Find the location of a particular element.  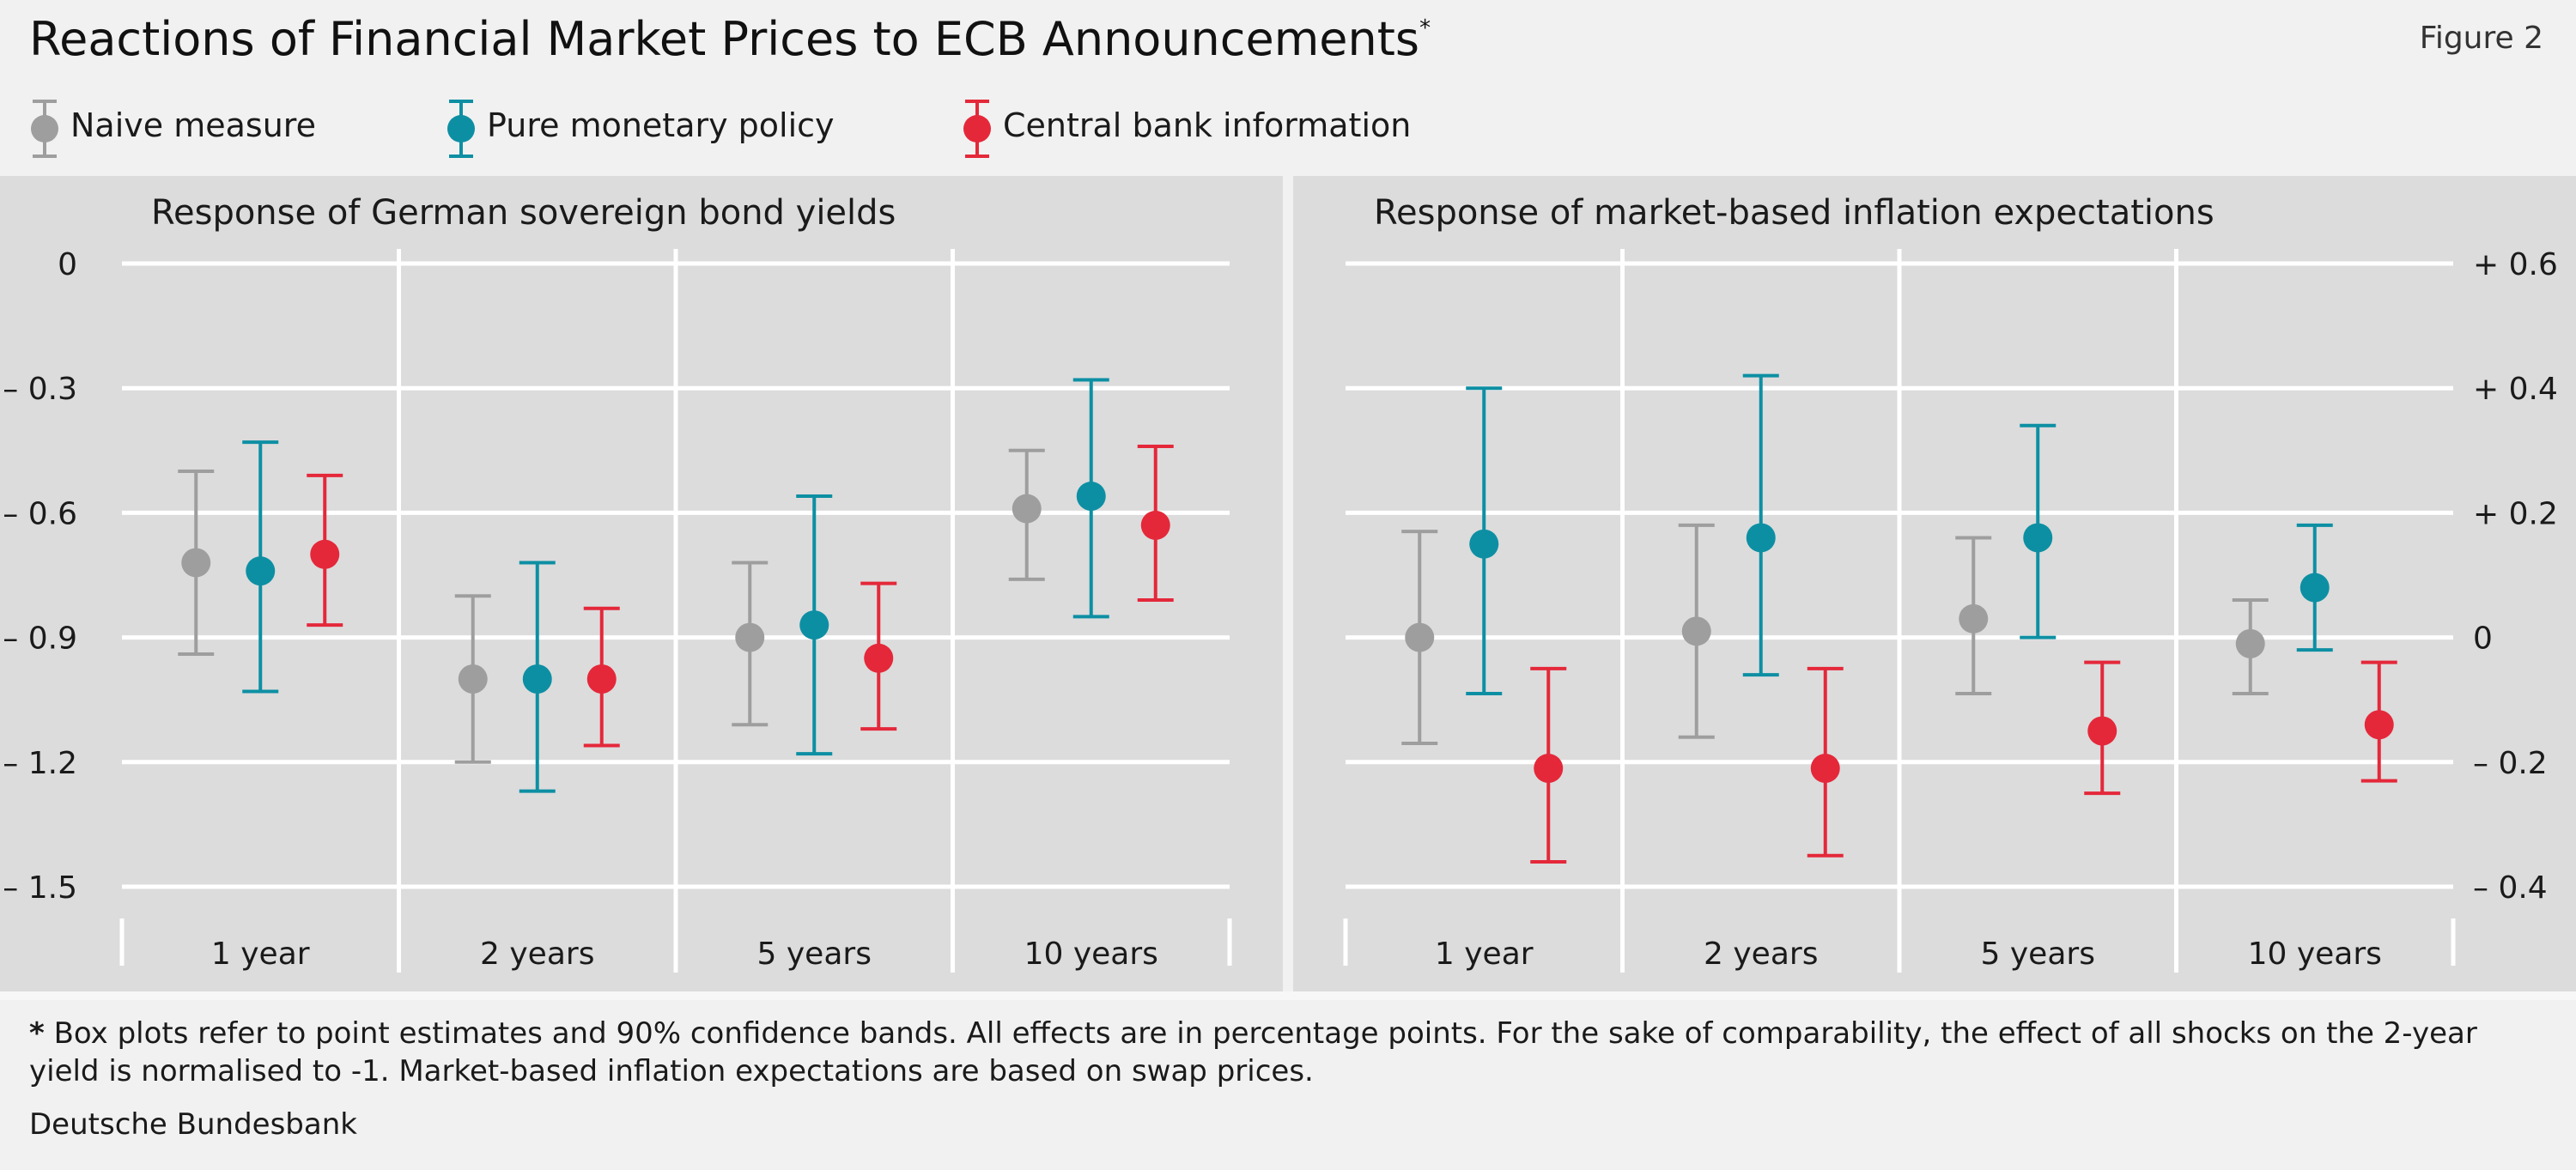

inflation-ytick-label: + 0.2 is located at coordinates (2515, 514).